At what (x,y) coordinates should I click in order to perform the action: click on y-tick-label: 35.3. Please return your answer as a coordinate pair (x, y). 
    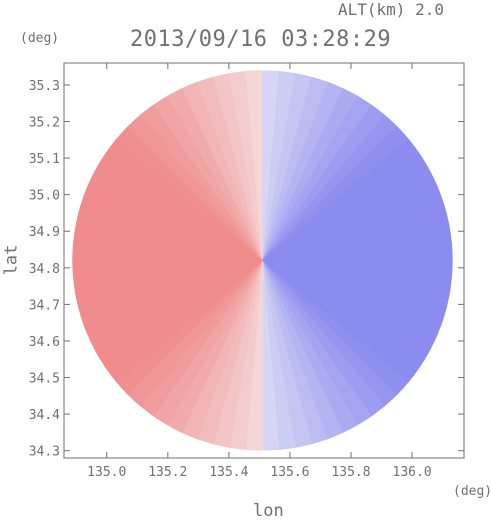
    Looking at the image, I should click on (44, 86).